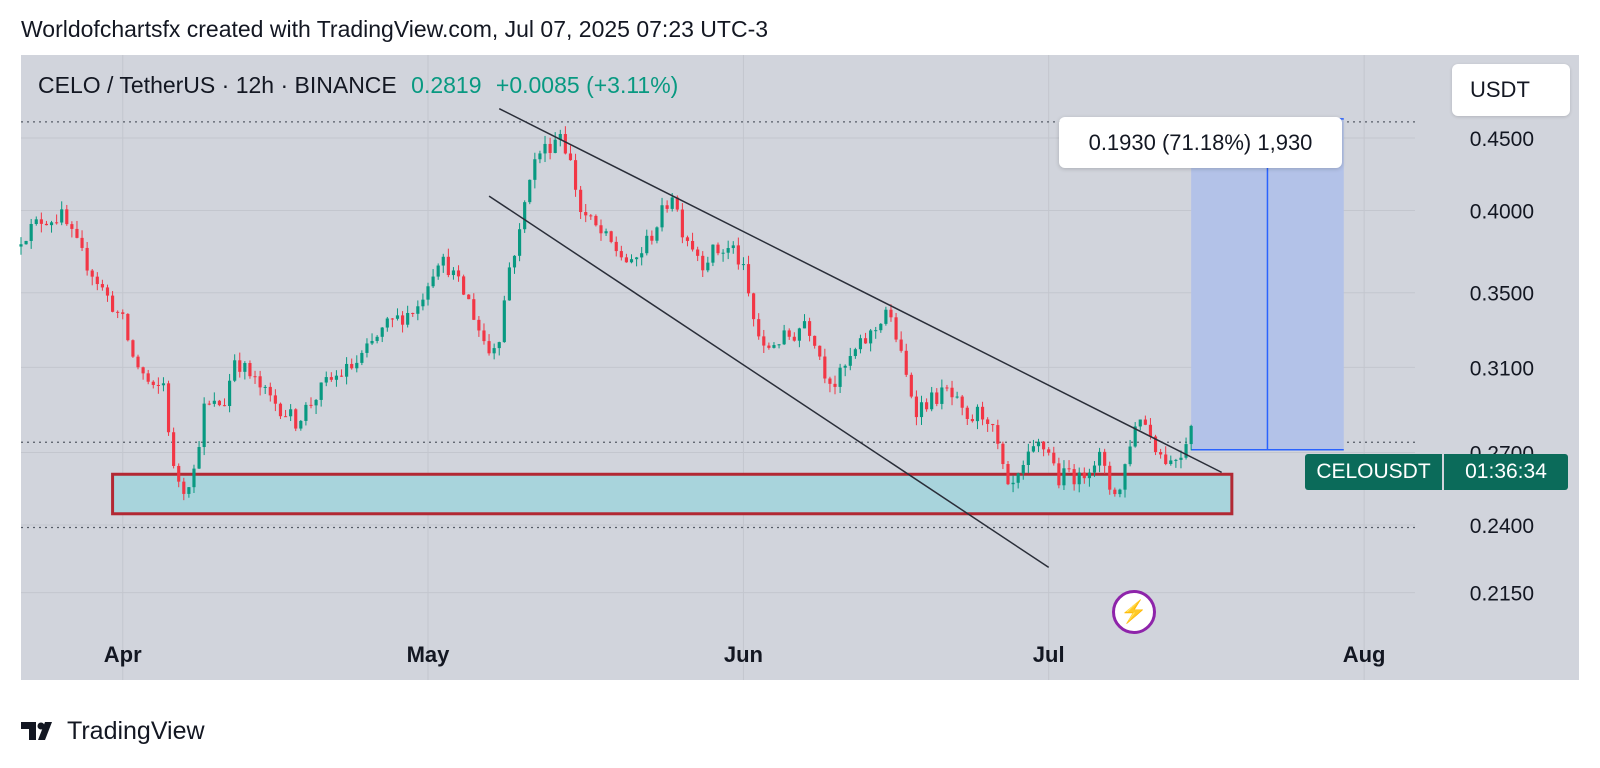 The height and width of the screenshot is (768, 1600). Describe the element at coordinates (672, 494) in the screenshot. I see `support-zone` at that location.